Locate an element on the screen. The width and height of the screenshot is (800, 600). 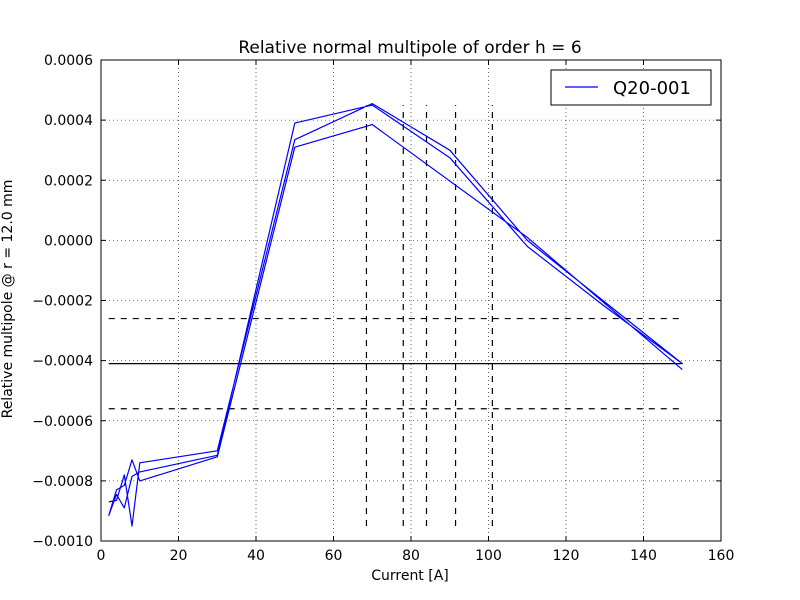
y-axis-label: Relative multipole @ r = 12.0 mm is located at coordinates (8, 299).